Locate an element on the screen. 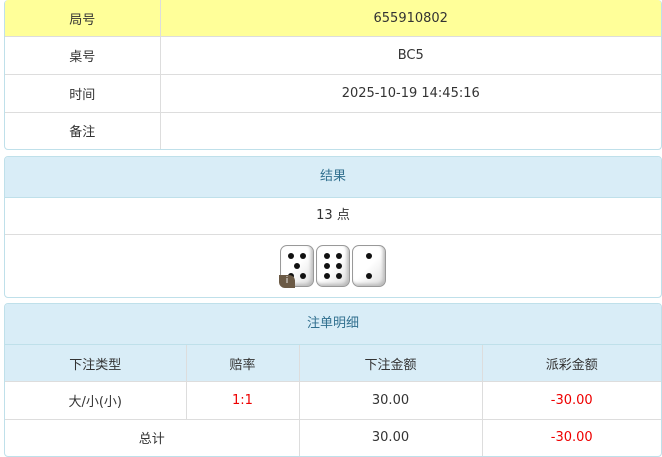 This screenshot has height=457, width=662. total-amount: 30.00 is located at coordinates (390, 437).